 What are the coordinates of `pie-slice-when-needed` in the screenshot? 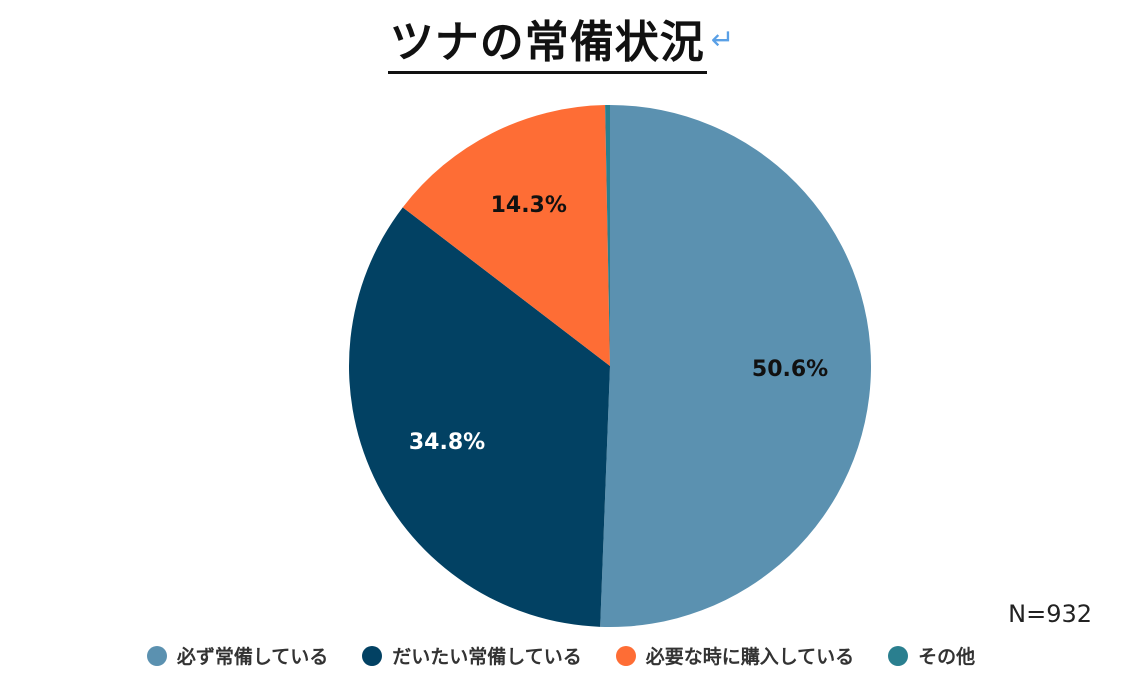 It's located at (506, 236).